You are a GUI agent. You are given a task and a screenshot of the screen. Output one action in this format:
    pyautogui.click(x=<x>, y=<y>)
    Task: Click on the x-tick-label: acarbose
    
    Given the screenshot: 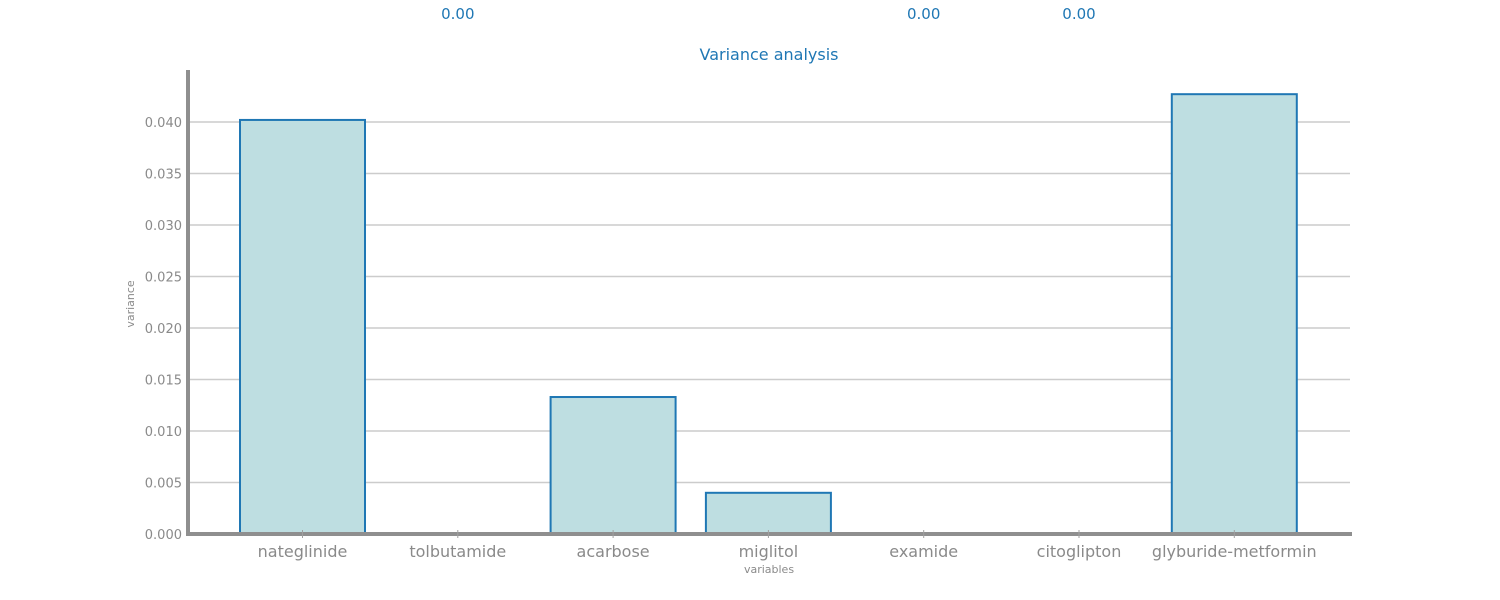 What is the action you would take?
    pyautogui.click(x=613, y=551)
    